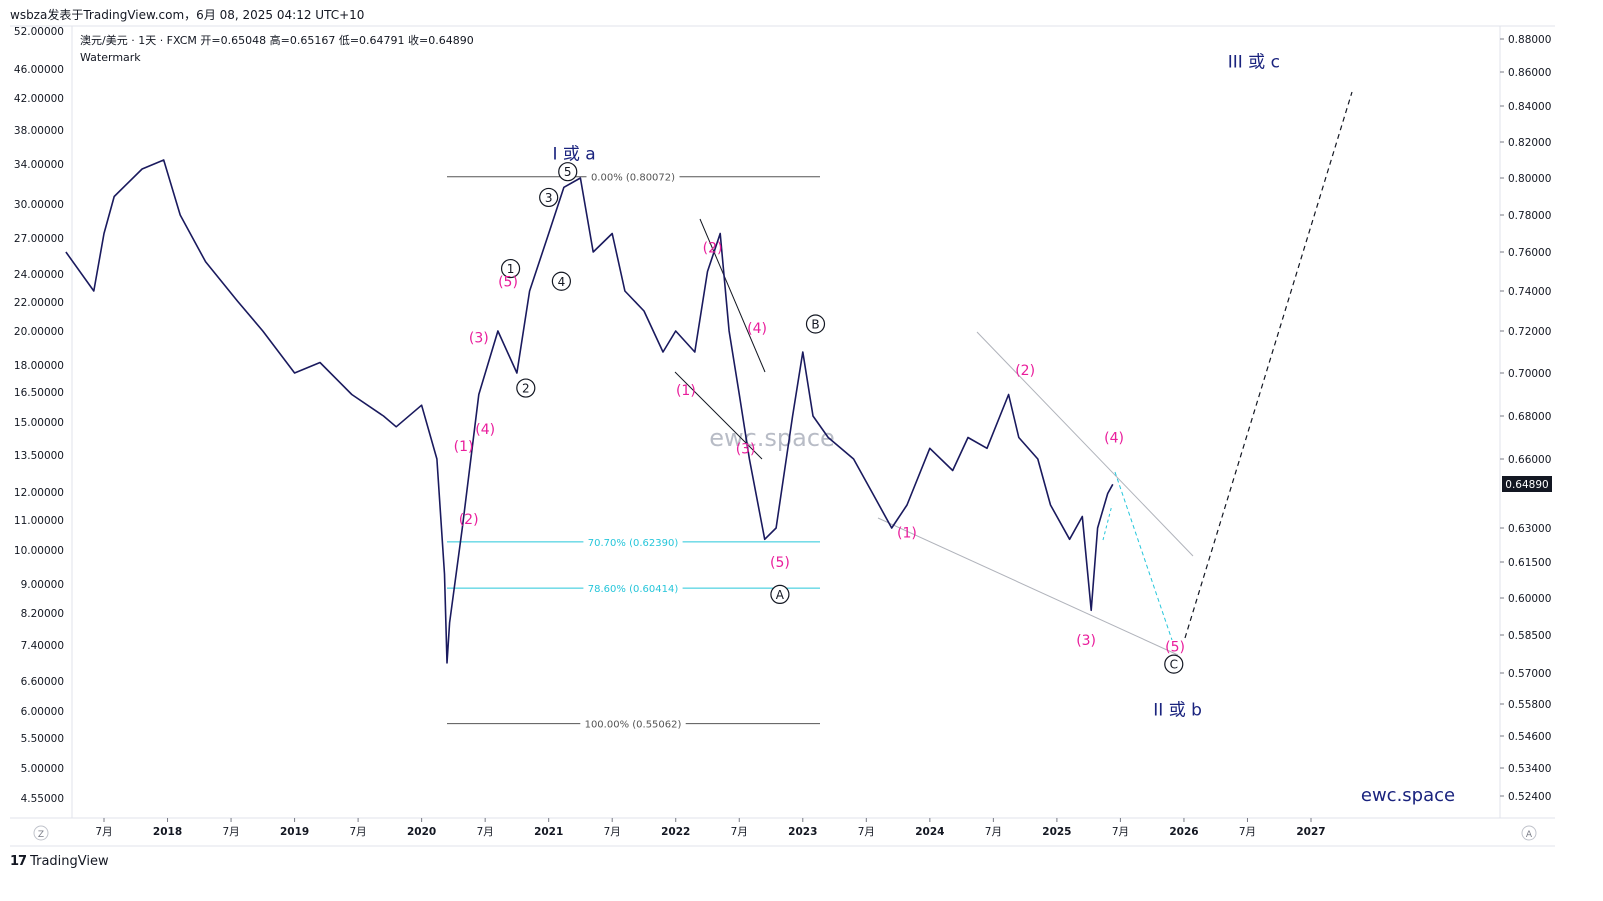  I want to click on z-axis-label: Z, so click(41, 835).